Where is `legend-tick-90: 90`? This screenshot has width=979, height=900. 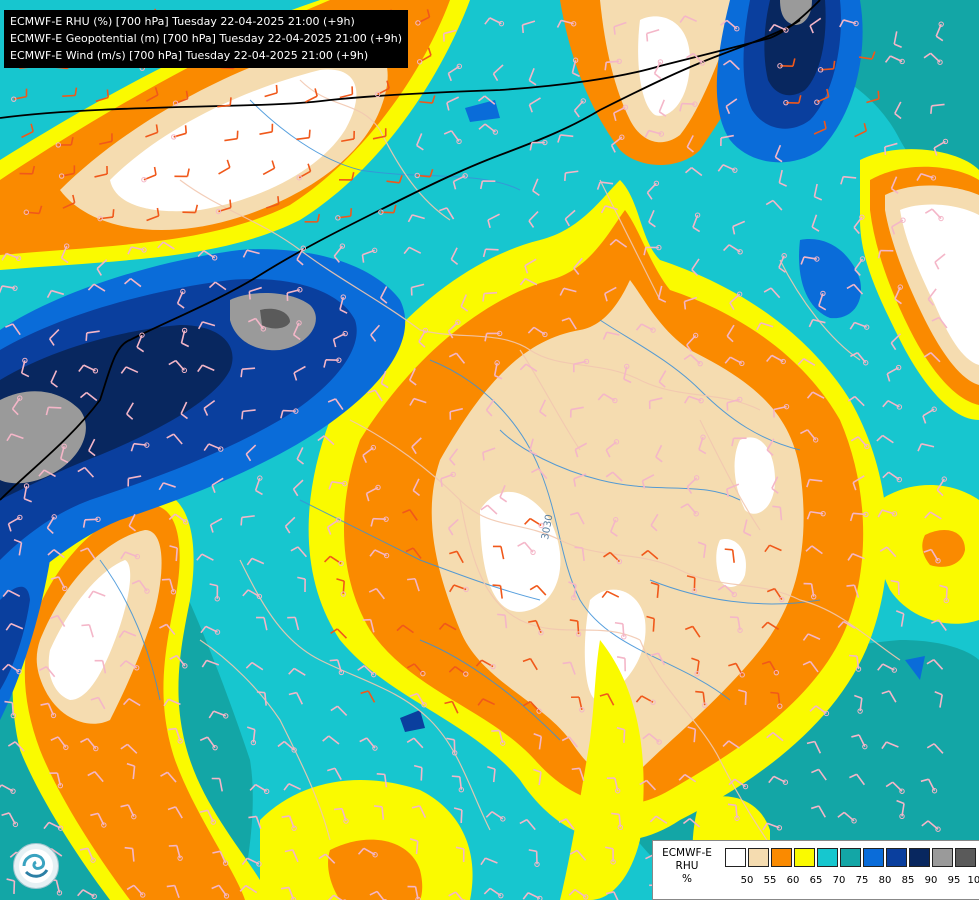
legend-tick-90: 90 is located at coordinates (931, 880).